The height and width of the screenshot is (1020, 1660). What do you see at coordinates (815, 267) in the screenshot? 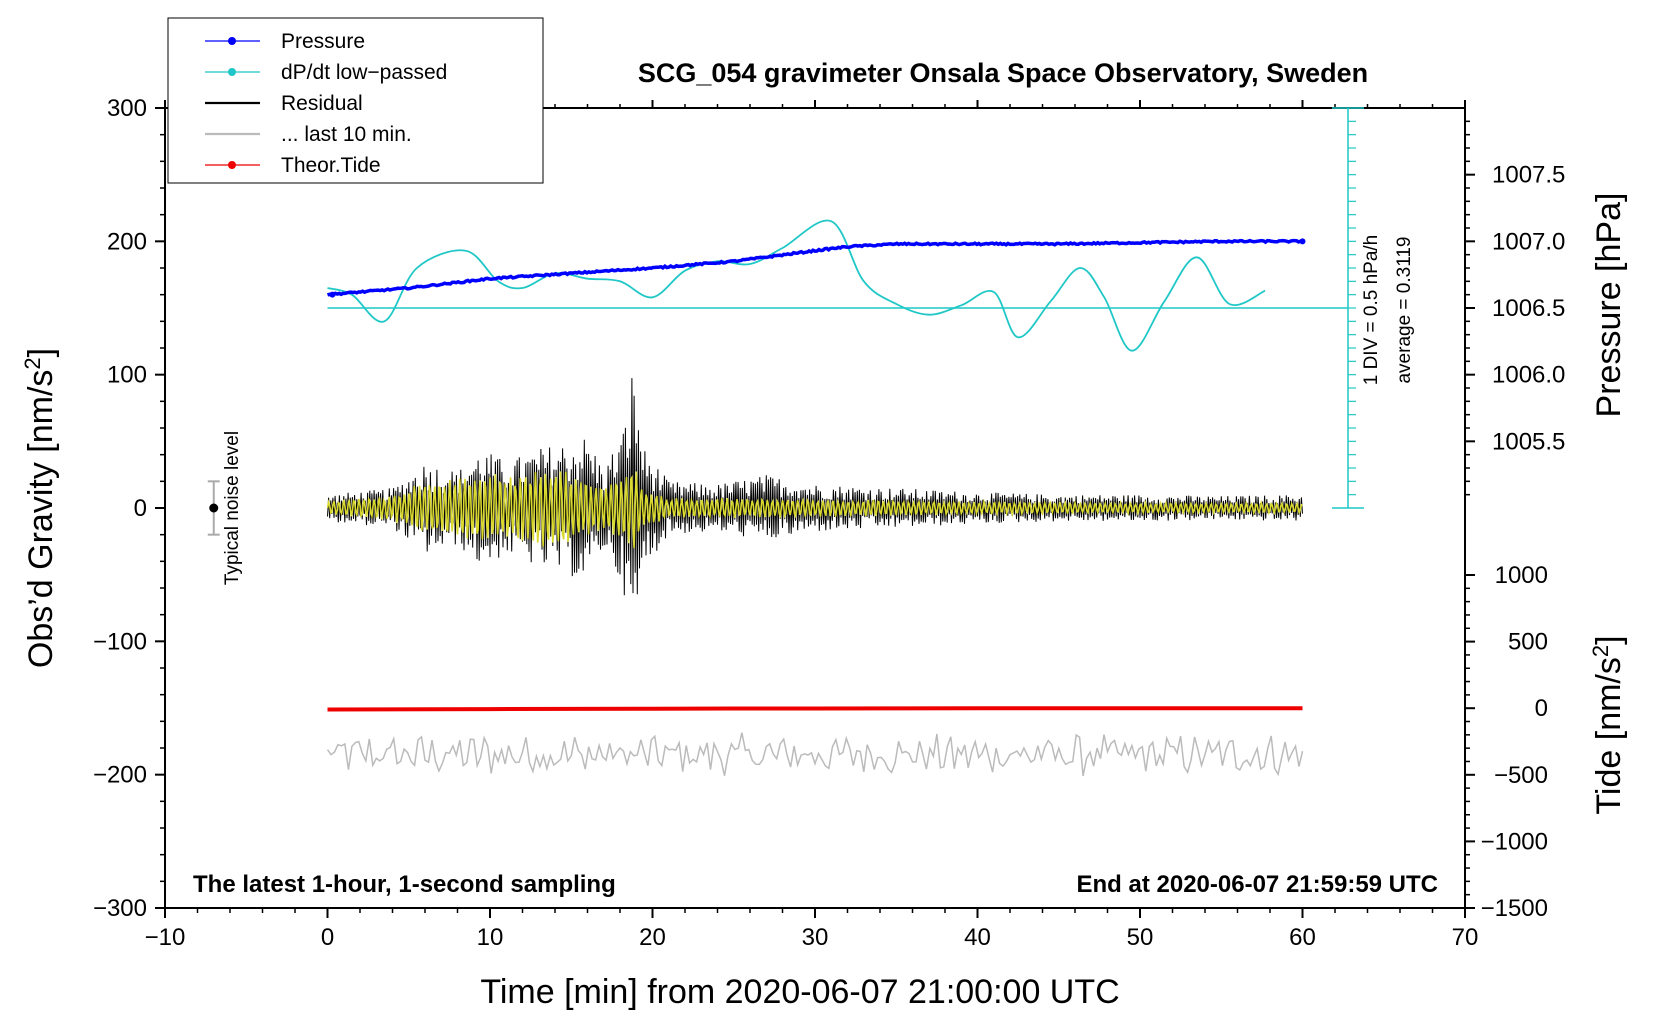
I see `series-pressure` at bounding box center [815, 267].